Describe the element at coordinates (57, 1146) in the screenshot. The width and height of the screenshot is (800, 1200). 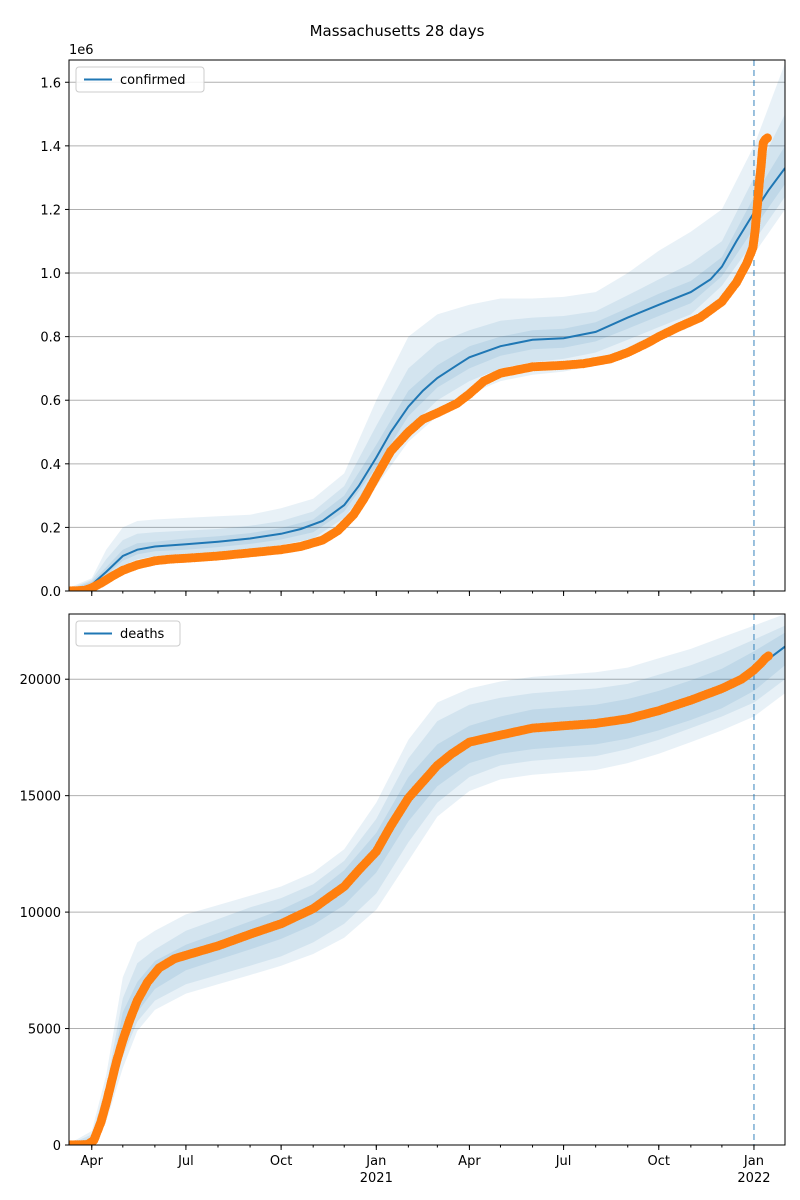
I see `y-tick-label: 0` at that location.